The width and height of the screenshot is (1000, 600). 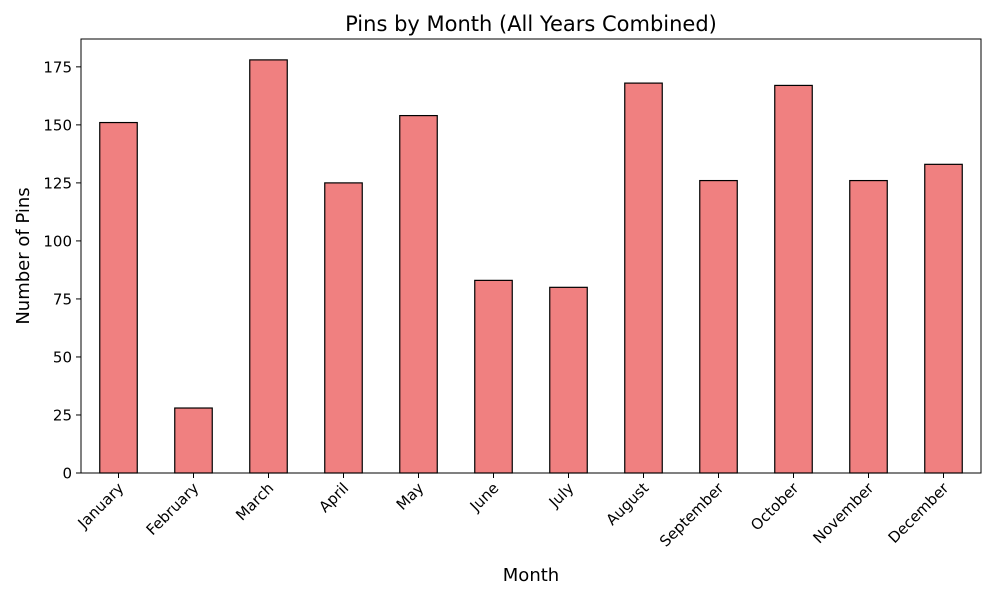 I want to click on bar-november, so click(x=868, y=326).